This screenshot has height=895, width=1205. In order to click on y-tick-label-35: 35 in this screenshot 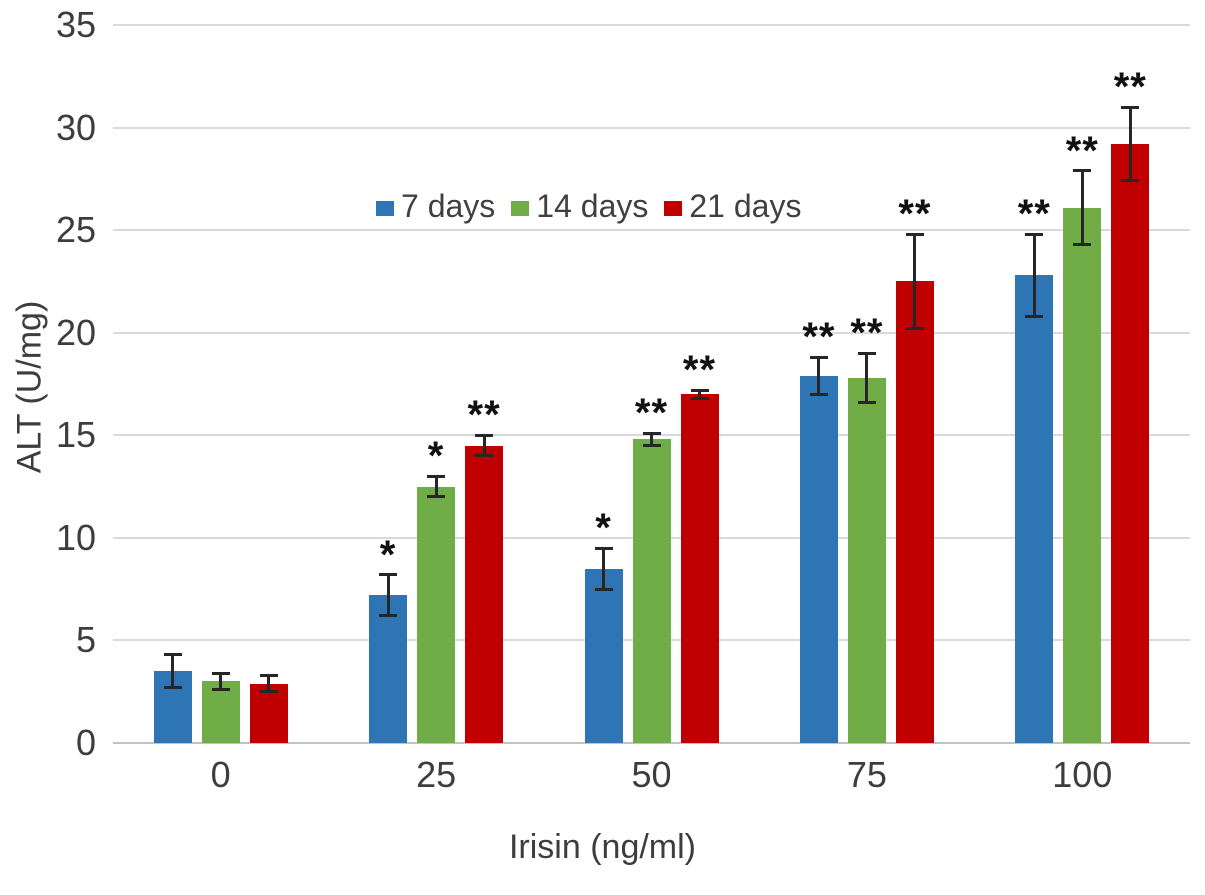, I will do `click(75, 24)`.